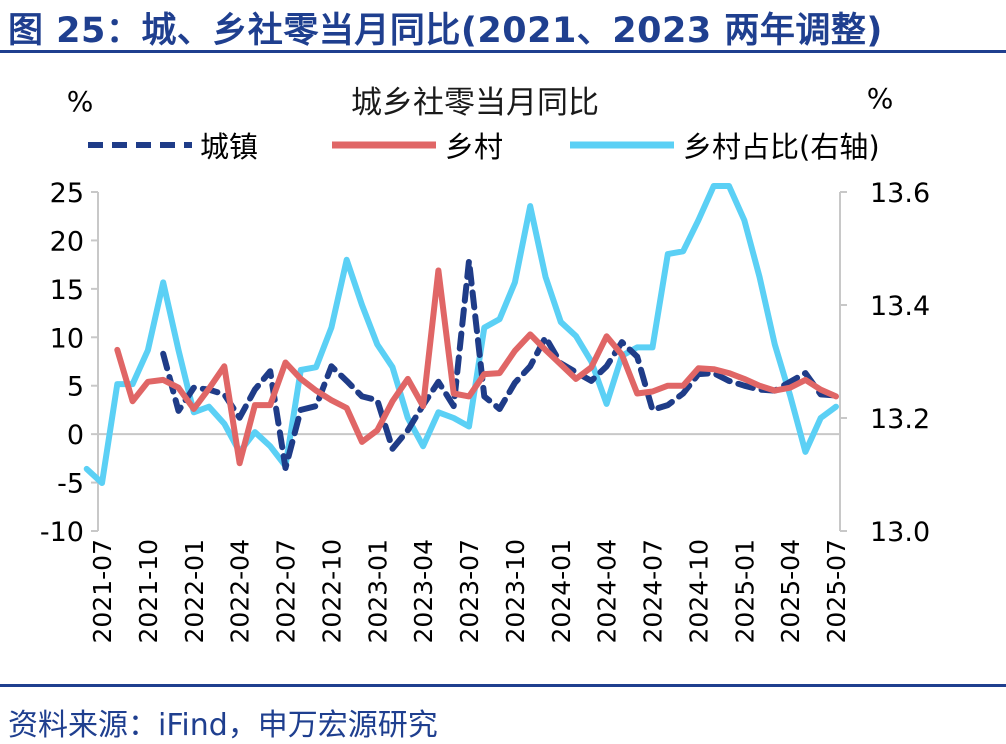 The height and width of the screenshot is (744, 1006). Describe the element at coordinates (503, 685) in the screenshot. I see `bottom-rule` at that location.